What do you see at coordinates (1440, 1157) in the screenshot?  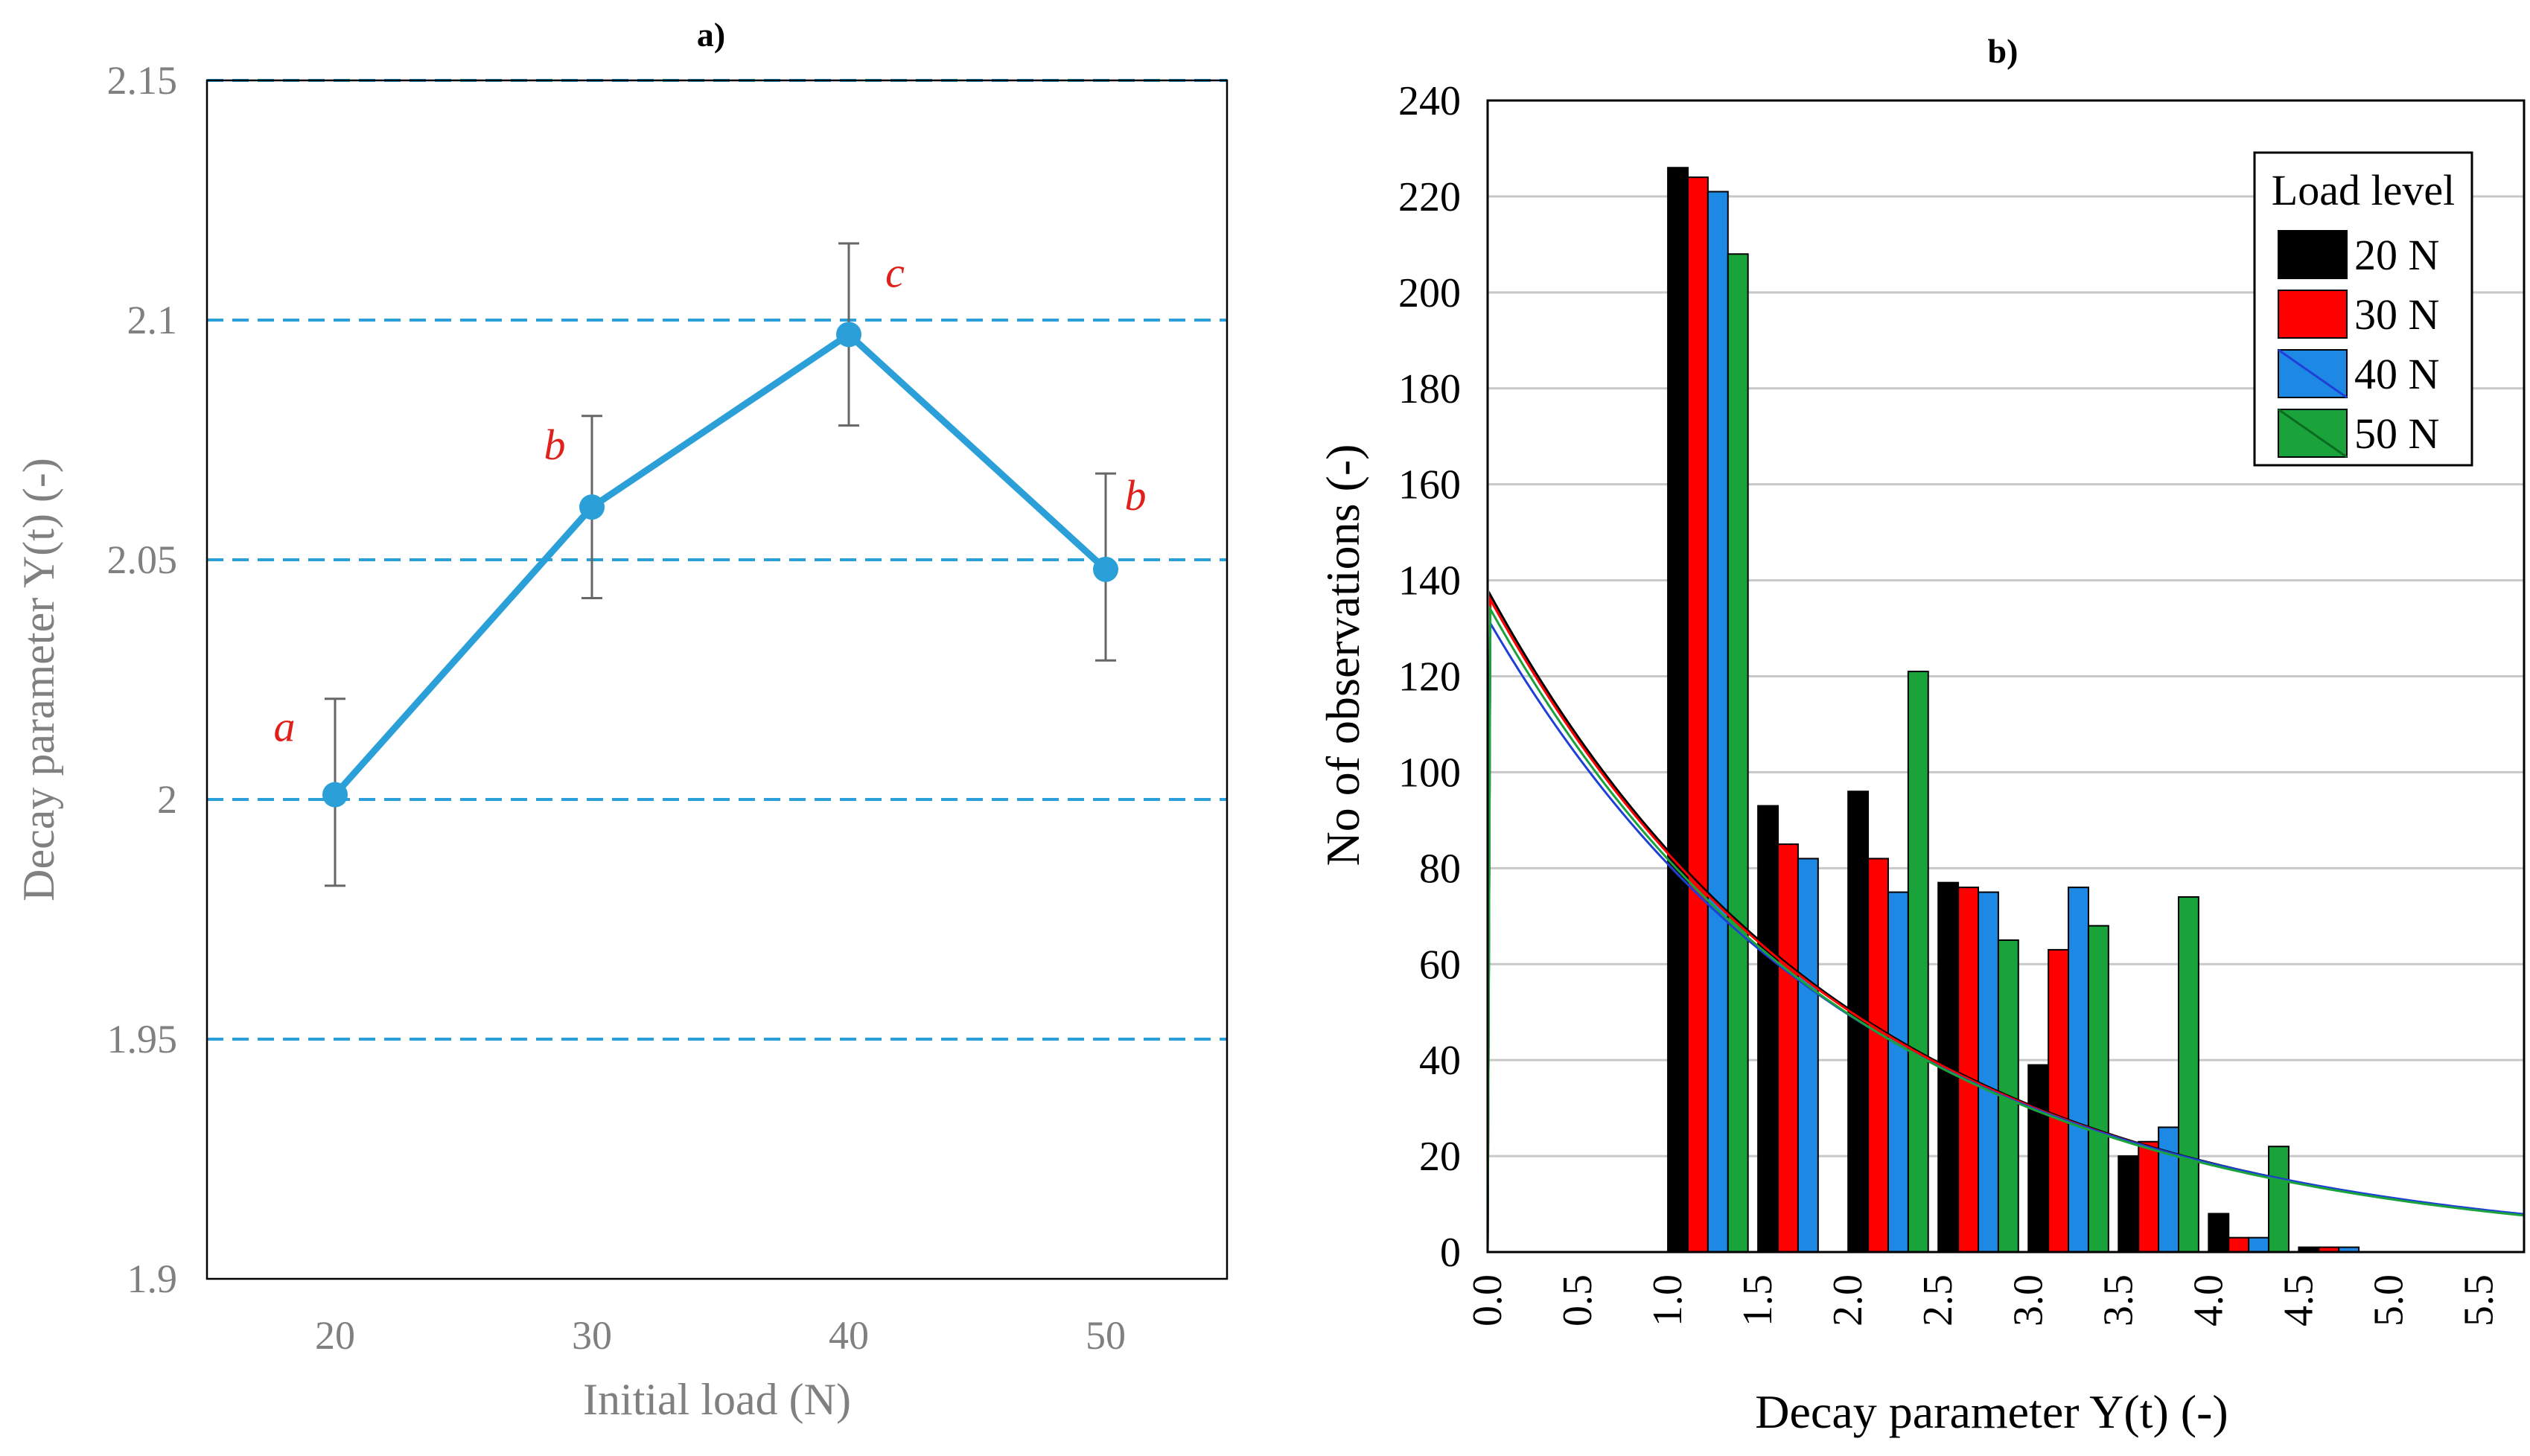 I see `panel-b-y-tick-label: 20` at bounding box center [1440, 1157].